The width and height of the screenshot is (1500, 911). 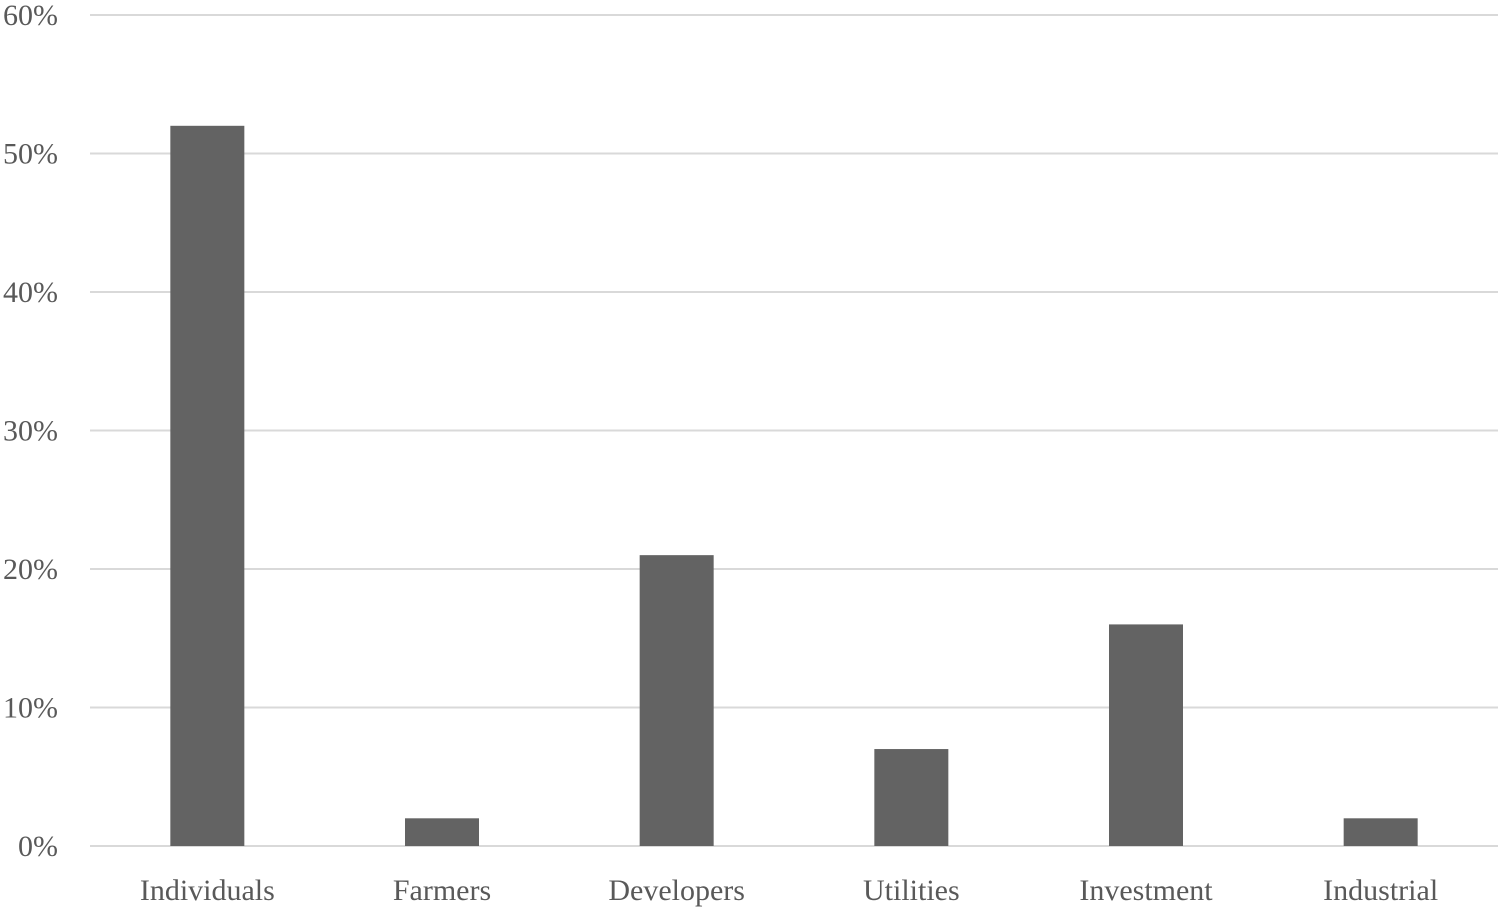 I want to click on y-tick-label: 30%, so click(x=30, y=431).